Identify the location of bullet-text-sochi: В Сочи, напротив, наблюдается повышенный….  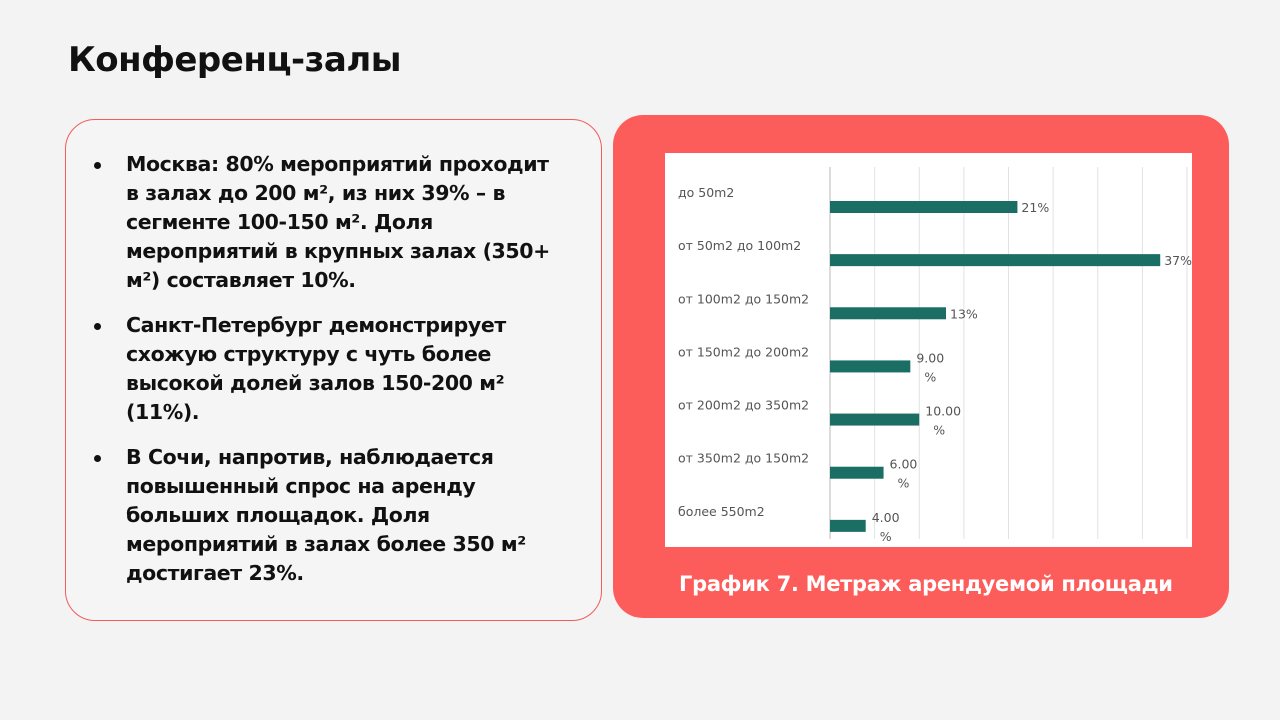
(326, 515).